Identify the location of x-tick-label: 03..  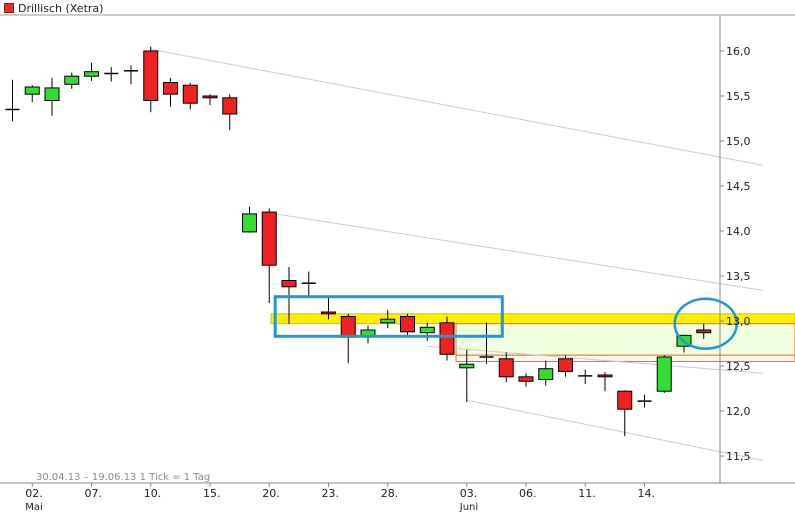
(469, 493).